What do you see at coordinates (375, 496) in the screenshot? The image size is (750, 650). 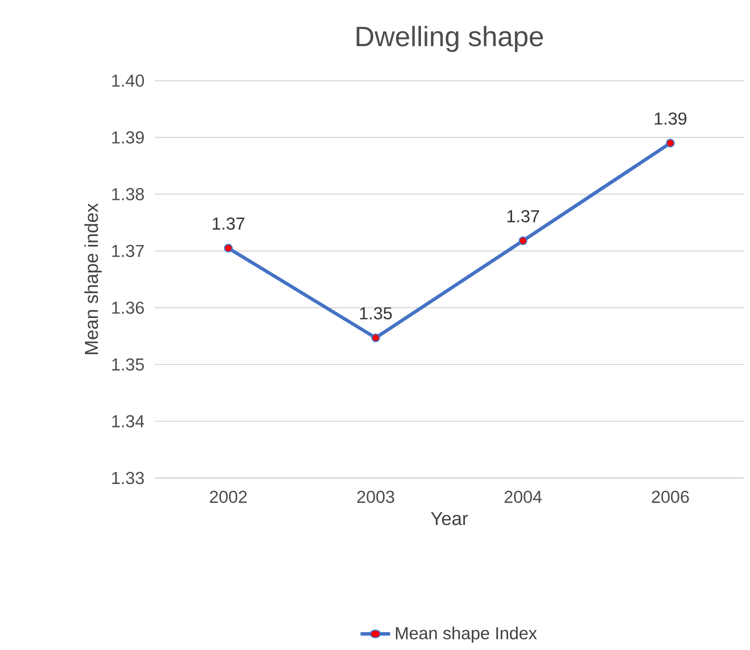 I see `x-tick-label: 2003` at bounding box center [375, 496].